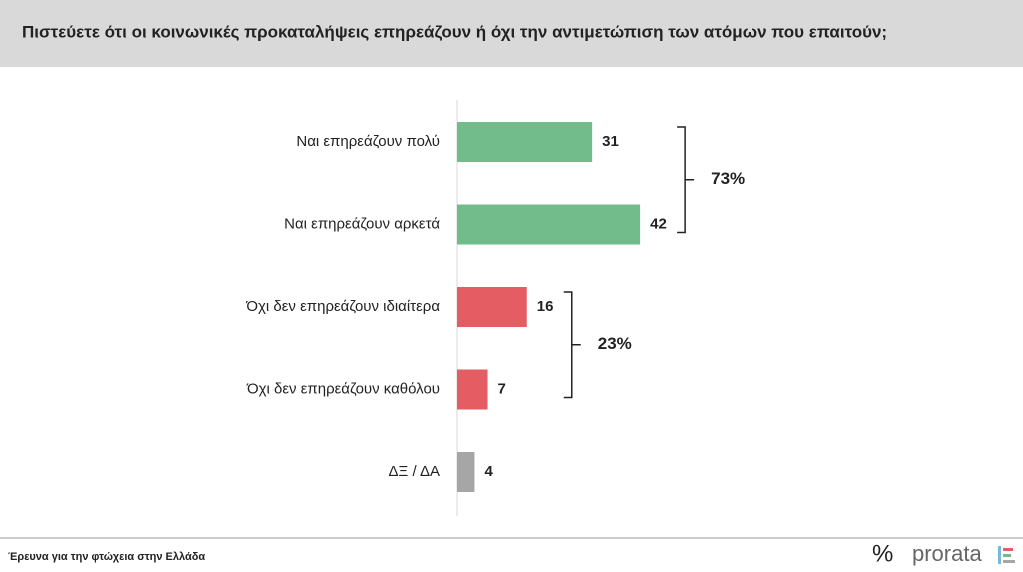  Describe the element at coordinates (658, 223) in the screenshot. I see `value-label: 42` at that location.